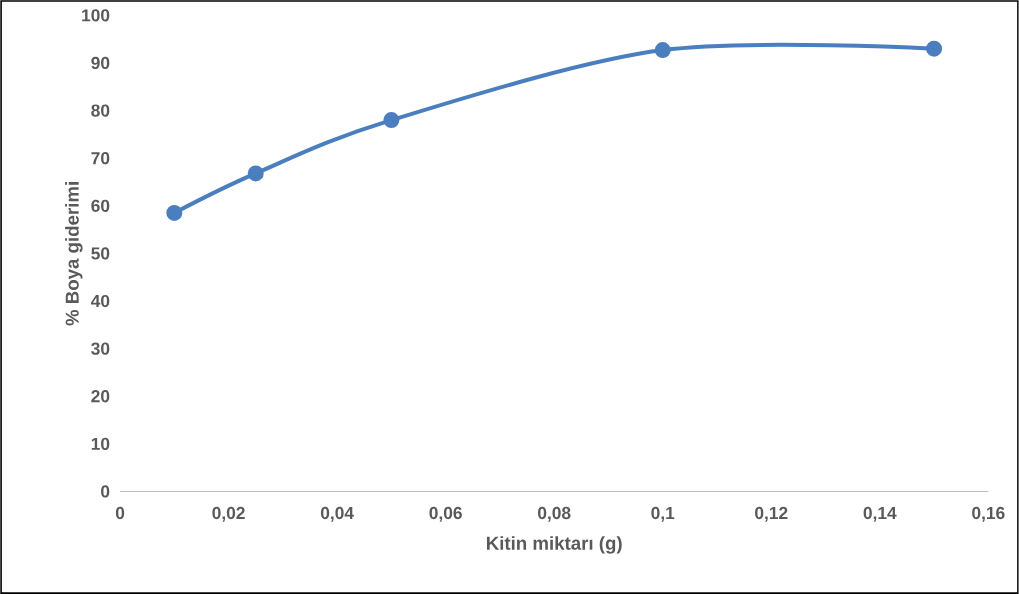 This screenshot has width=1019, height=594. I want to click on y-tick-label: 60, so click(100, 205).